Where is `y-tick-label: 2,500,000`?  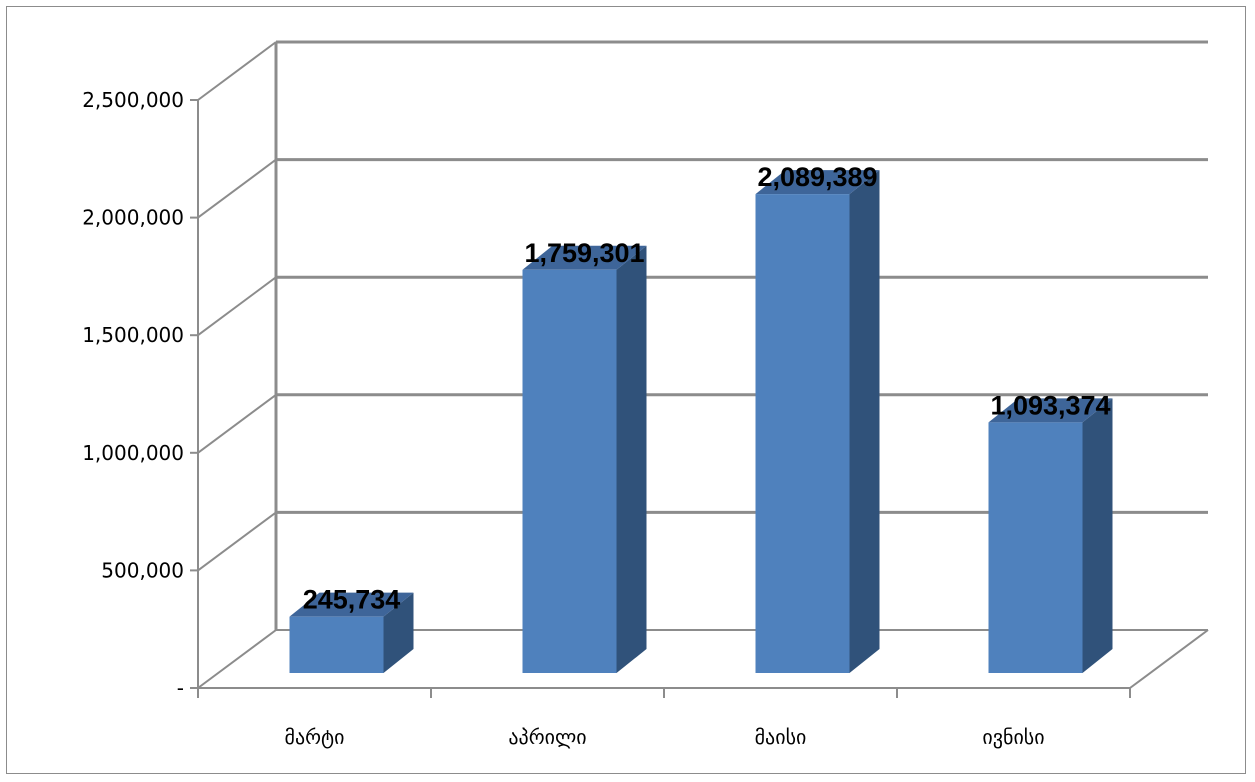
y-tick-label: 2,500,000 is located at coordinates (133, 100).